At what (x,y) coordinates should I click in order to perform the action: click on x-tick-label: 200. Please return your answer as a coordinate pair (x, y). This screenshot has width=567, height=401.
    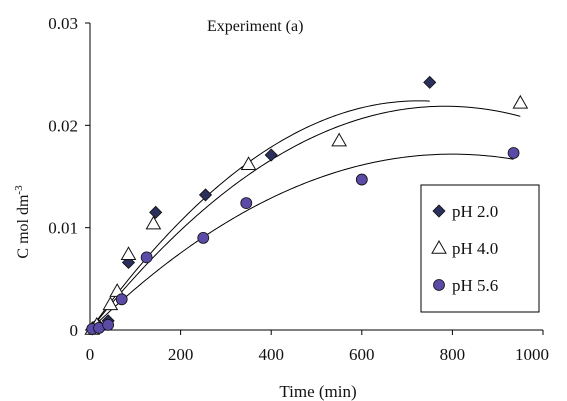
    Looking at the image, I should click on (181, 354).